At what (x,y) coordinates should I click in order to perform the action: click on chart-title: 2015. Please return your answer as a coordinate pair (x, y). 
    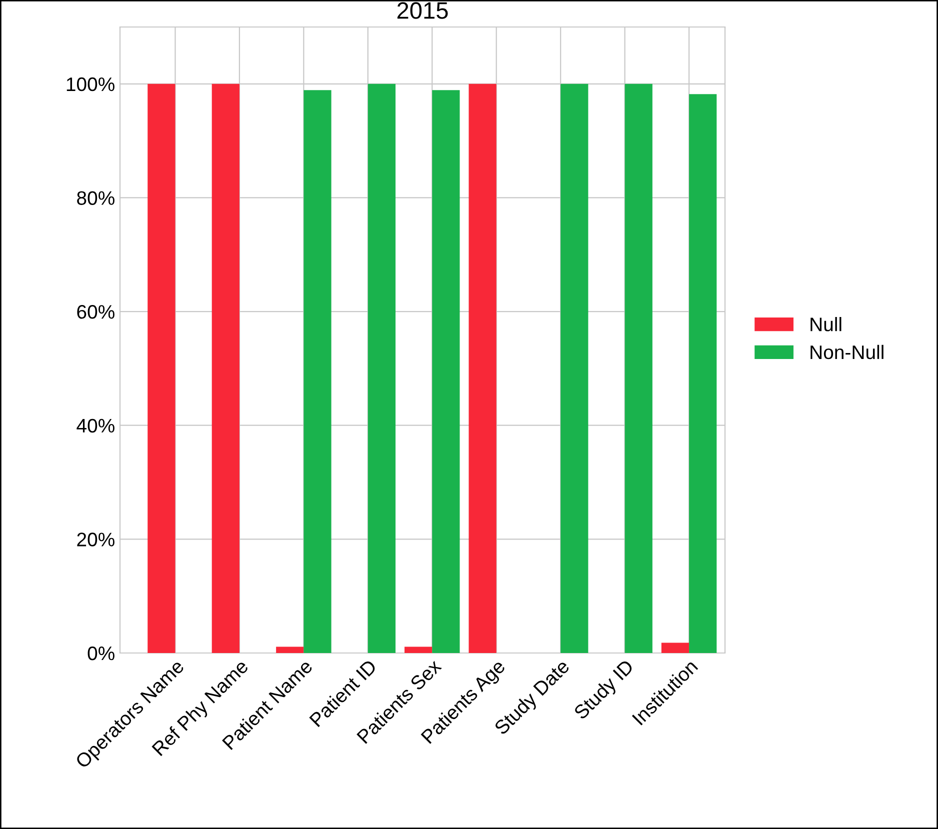
    Looking at the image, I should click on (422, 10).